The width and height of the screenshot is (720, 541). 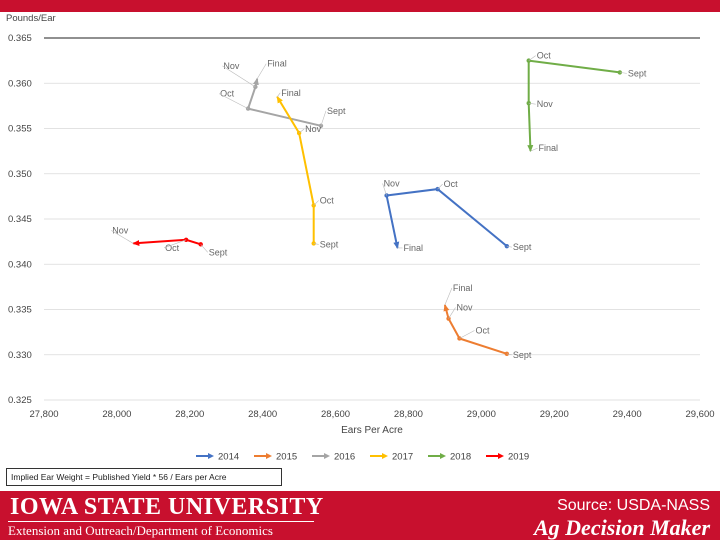 What do you see at coordinates (344, 457) in the screenshot?
I see `legend-label: 2016` at bounding box center [344, 457].